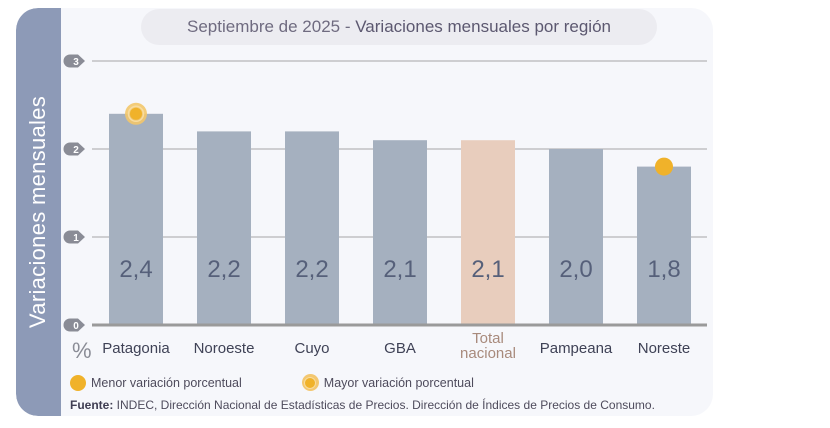 This screenshot has width=830, height=428. Describe the element at coordinates (136, 348) in the screenshot. I see `x-tick-label-0: Patagonia` at that location.